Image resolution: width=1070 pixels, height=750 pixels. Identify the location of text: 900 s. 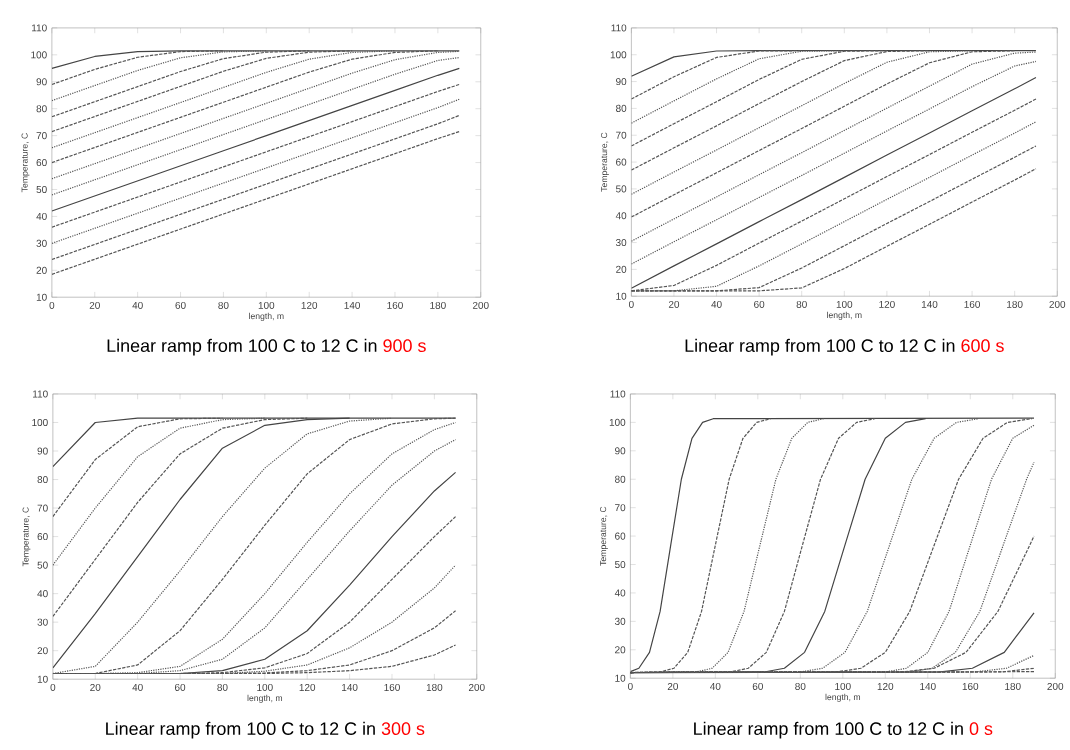
(404, 345).